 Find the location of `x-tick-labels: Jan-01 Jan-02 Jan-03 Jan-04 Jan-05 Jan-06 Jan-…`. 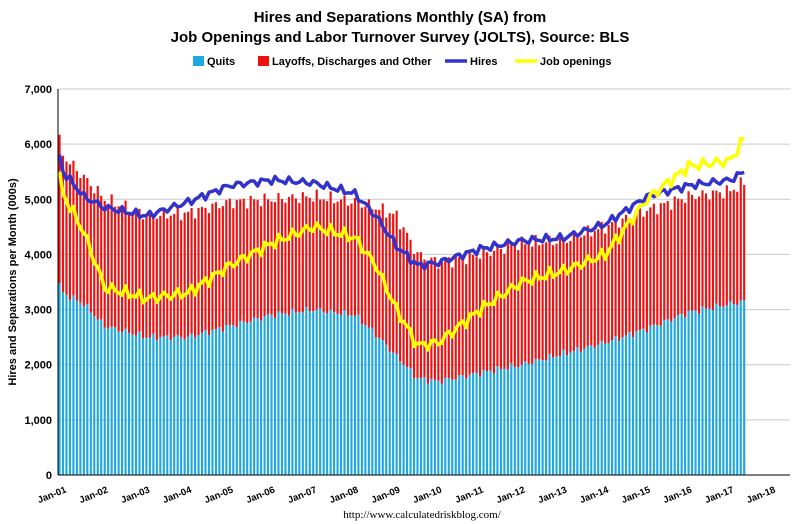

x-tick-labels: Jan-01 Jan-02 Jan-03 Jan-04 Jan-05 Jan-06 Jan-… is located at coordinates (406, 495).